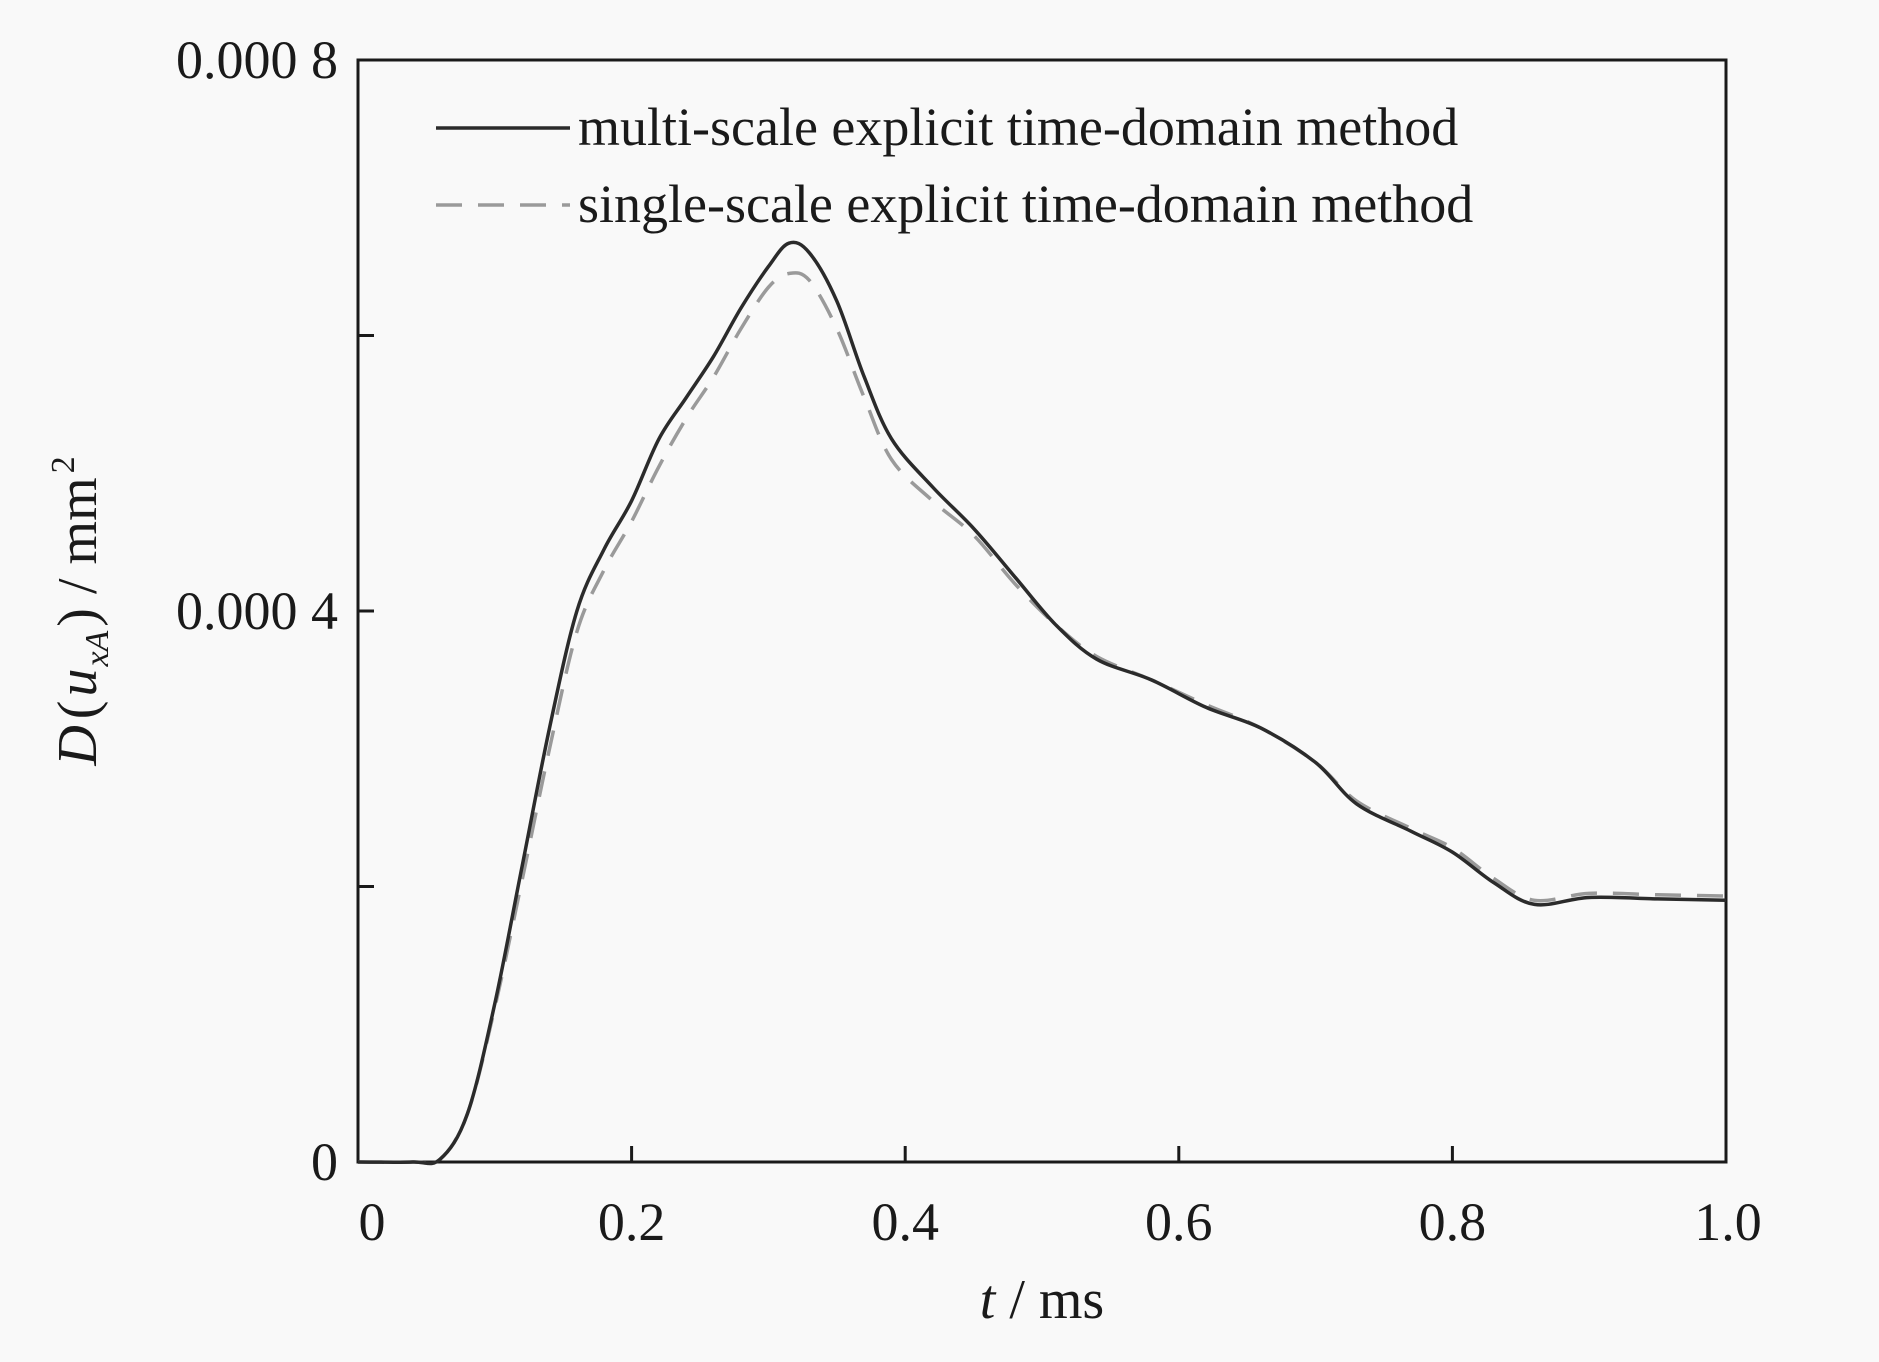  I want to click on x-tick-label: 0.6, so click(1179, 1222).